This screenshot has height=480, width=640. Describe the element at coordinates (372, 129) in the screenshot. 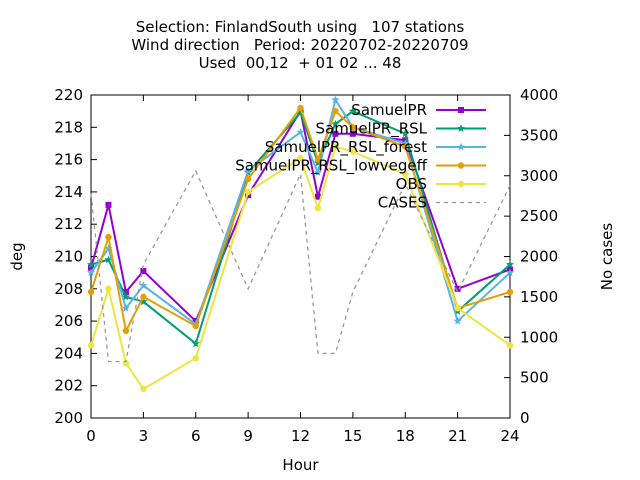

I see `legend-label: SamuelPR_RSL` at that location.